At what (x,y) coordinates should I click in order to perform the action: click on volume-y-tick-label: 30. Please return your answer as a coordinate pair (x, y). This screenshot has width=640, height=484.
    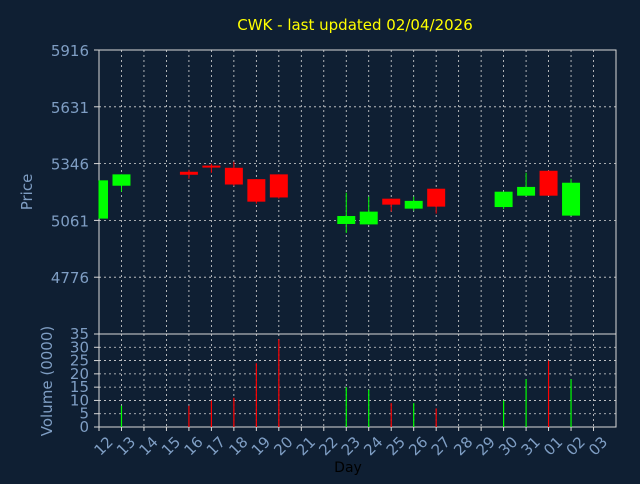
    Looking at the image, I should click on (79, 347).